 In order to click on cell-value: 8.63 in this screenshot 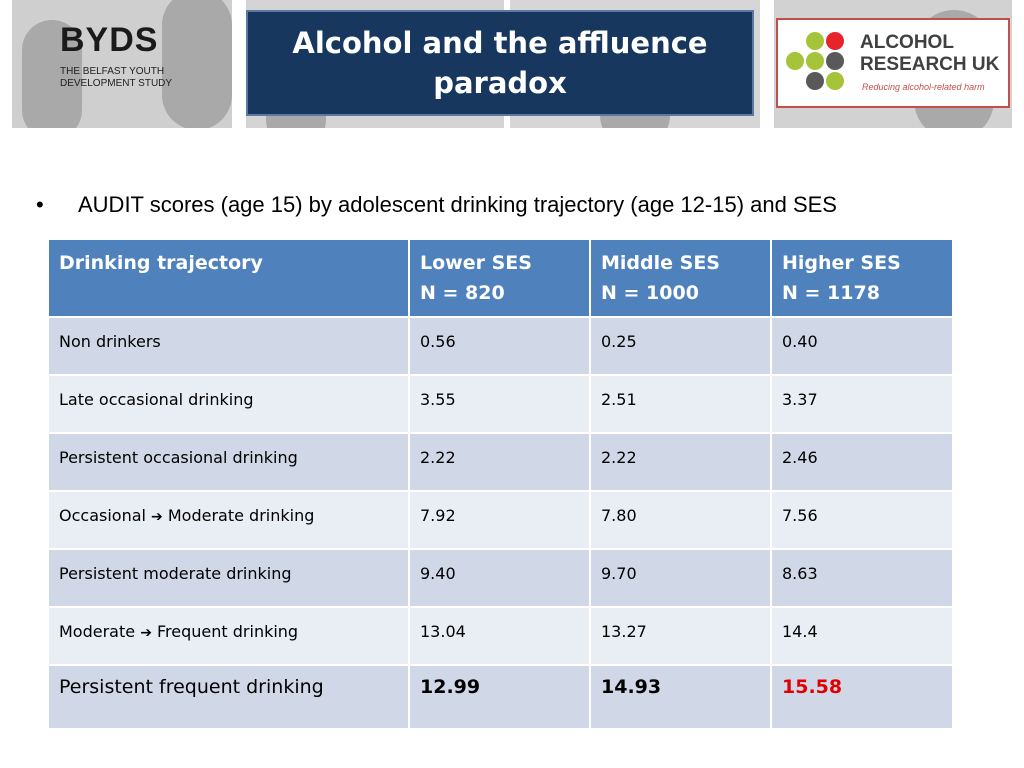, I will do `click(862, 578)`.